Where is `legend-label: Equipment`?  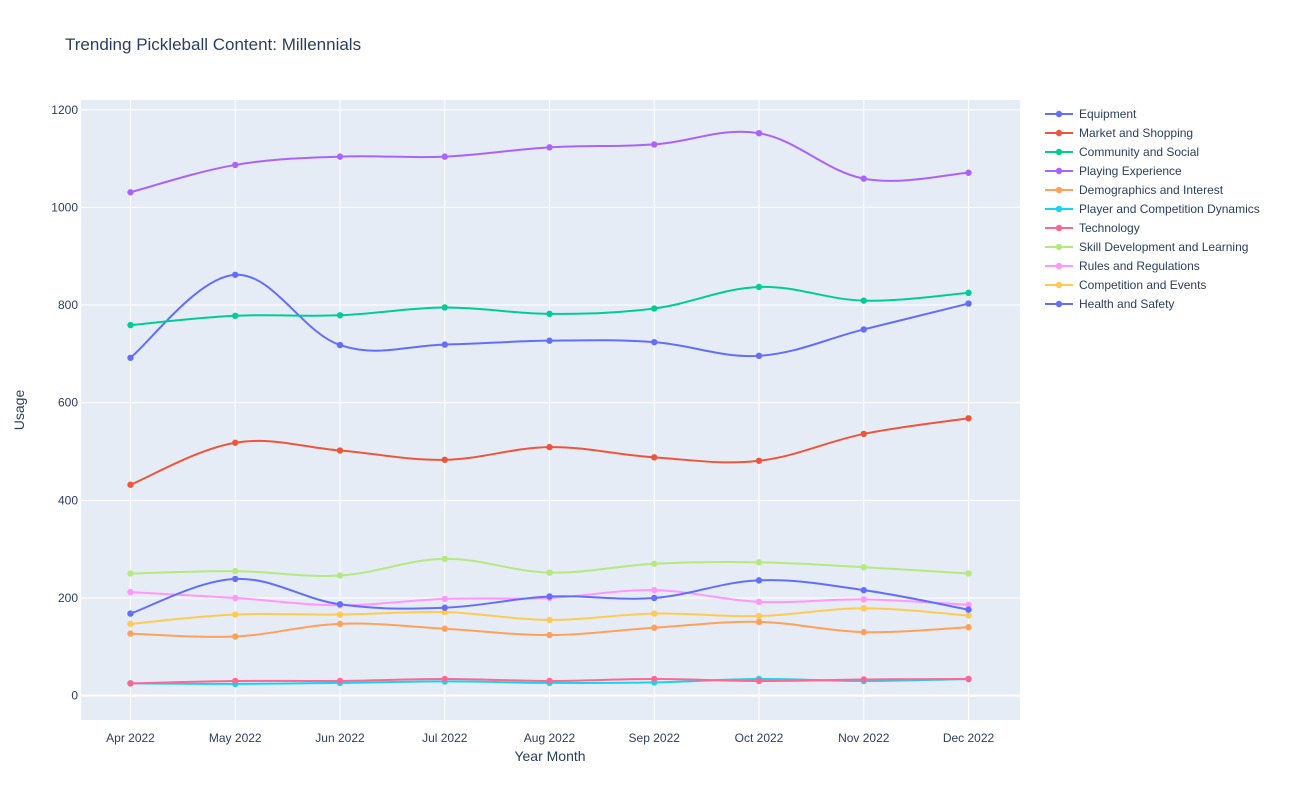 legend-label: Equipment is located at coordinates (1108, 114).